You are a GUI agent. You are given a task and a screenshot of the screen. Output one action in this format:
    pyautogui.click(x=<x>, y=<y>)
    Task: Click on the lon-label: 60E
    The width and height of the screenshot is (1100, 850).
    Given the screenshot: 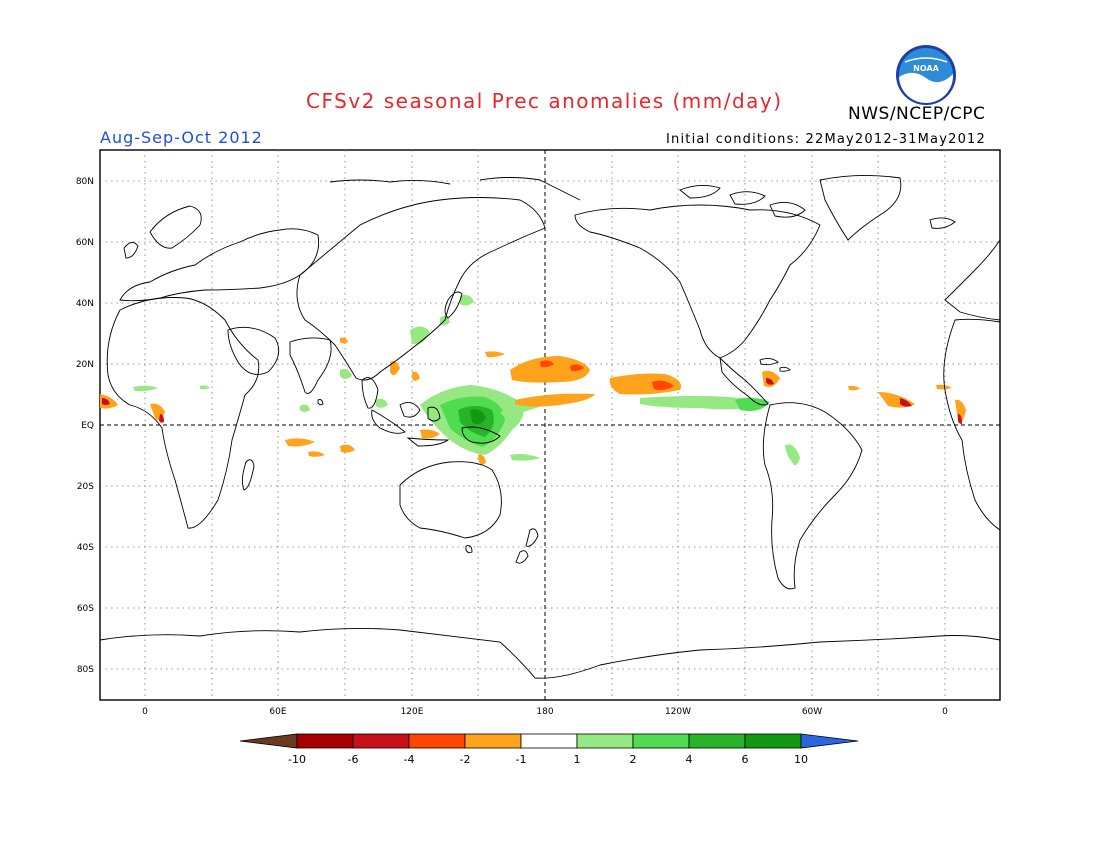 What is the action you would take?
    pyautogui.click(x=277, y=712)
    